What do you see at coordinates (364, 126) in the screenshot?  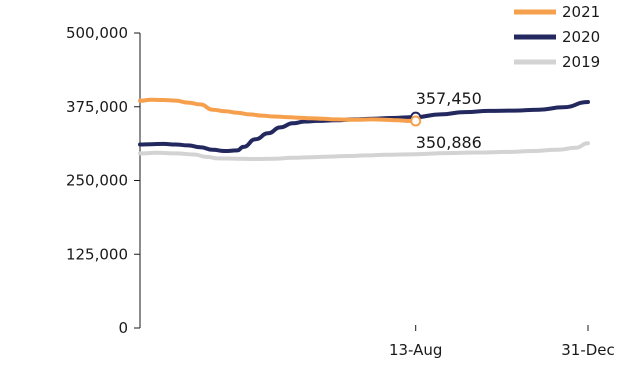 I see `series-line-2020` at bounding box center [364, 126].